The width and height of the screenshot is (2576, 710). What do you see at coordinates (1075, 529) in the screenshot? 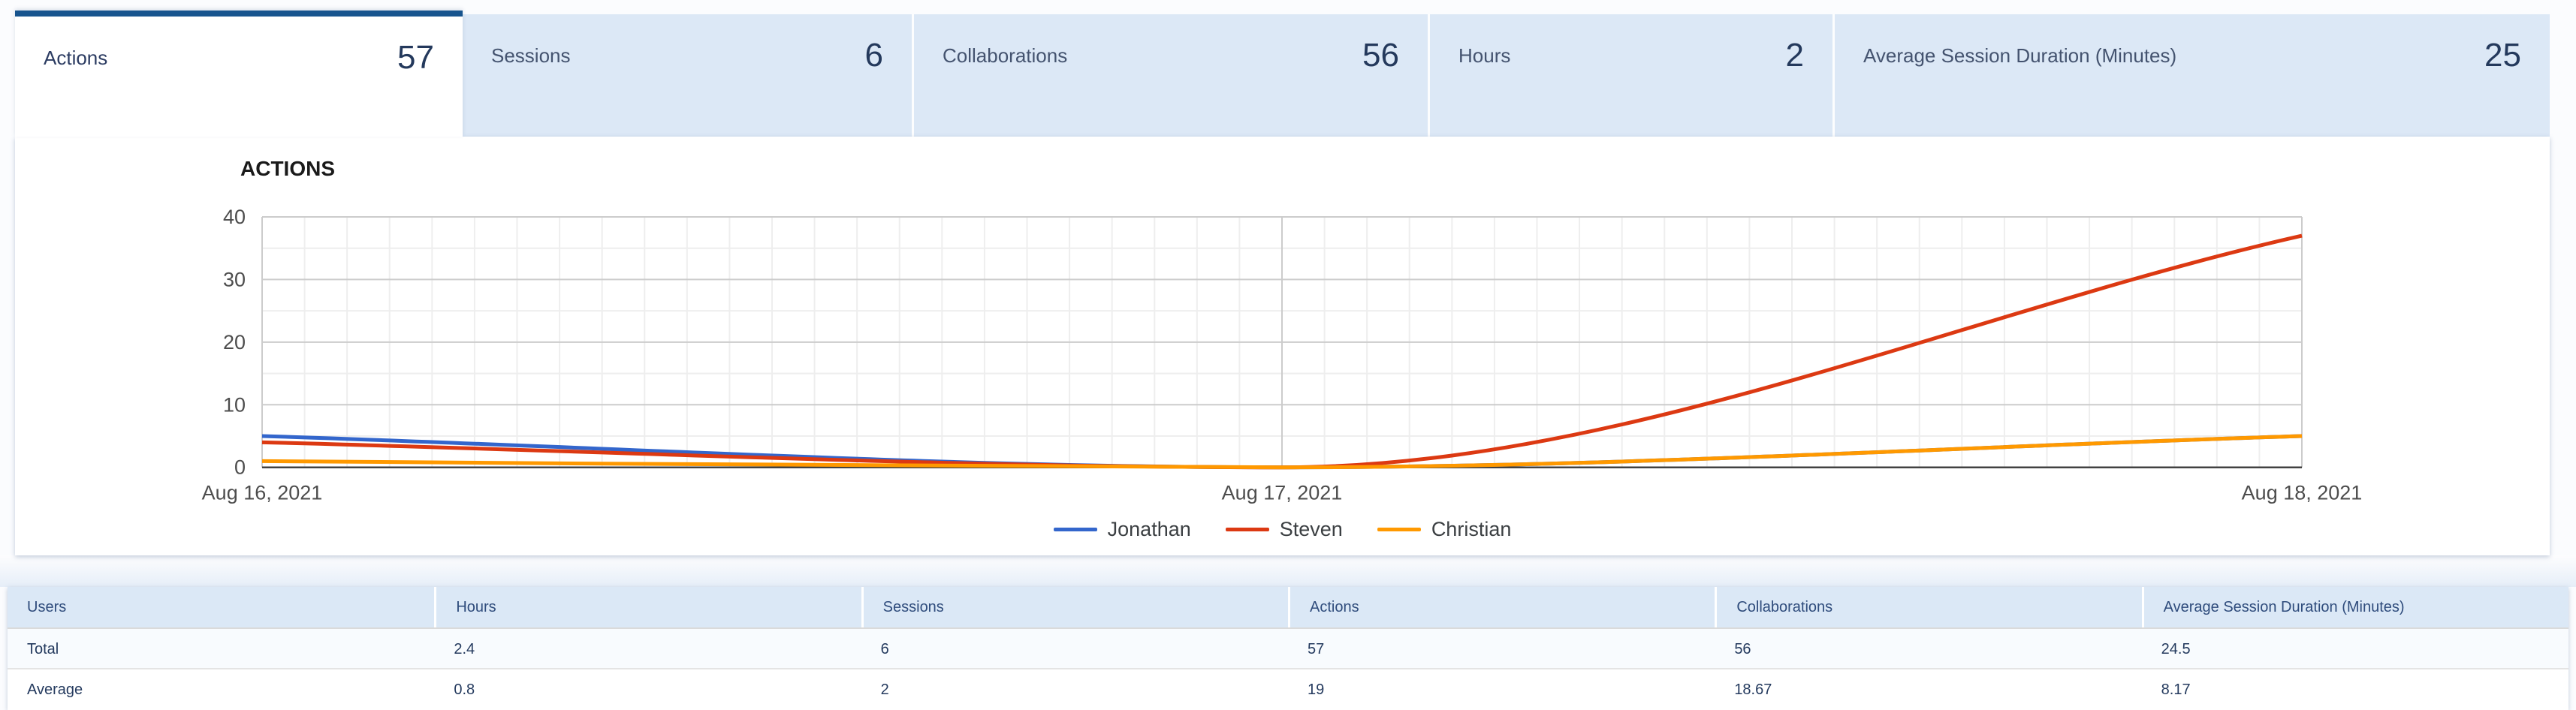
I see `jonathan-line-swatch` at bounding box center [1075, 529].